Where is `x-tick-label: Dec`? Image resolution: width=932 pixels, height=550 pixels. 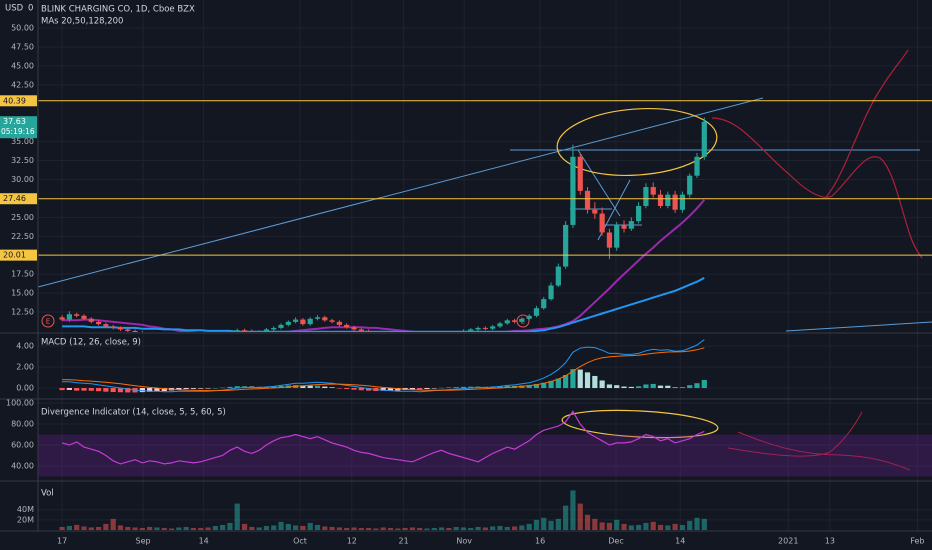 x-tick-label: Dec is located at coordinates (615, 541).